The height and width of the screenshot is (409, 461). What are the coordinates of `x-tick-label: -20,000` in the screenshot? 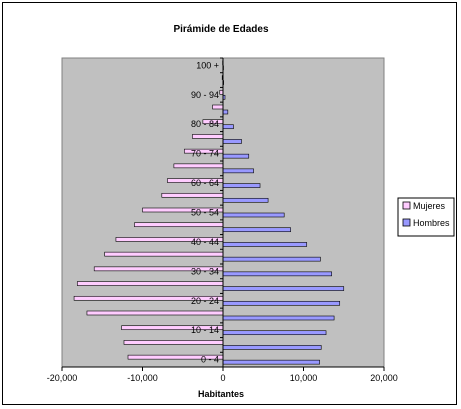 It's located at (62, 378).